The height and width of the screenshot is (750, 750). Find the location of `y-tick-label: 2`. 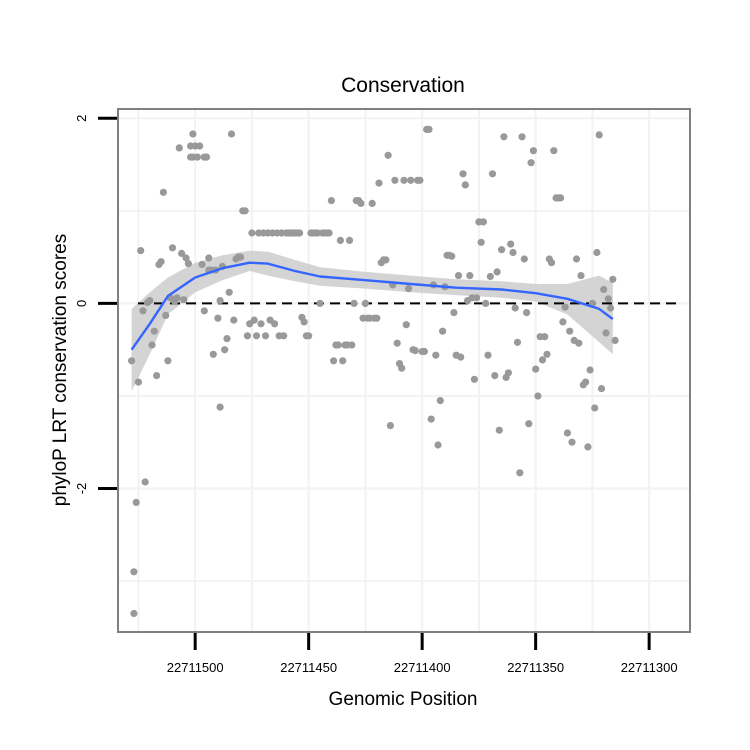

y-tick-label: 2 is located at coordinates (81, 118).